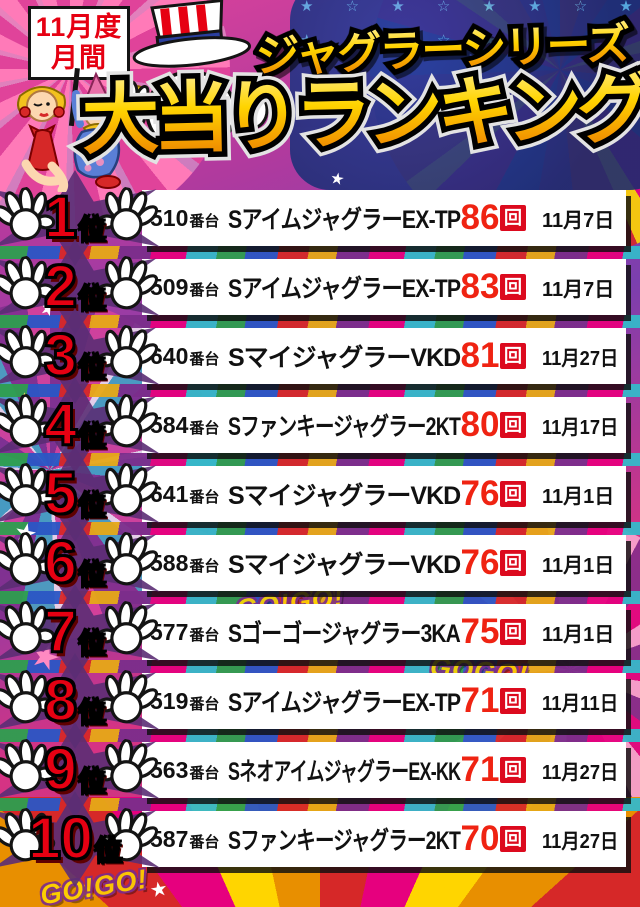 The height and width of the screenshot is (907, 640). What do you see at coordinates (580, 427) in the screenshot?
I see `record-date: 11月17日` at bounding box center [580, 427].